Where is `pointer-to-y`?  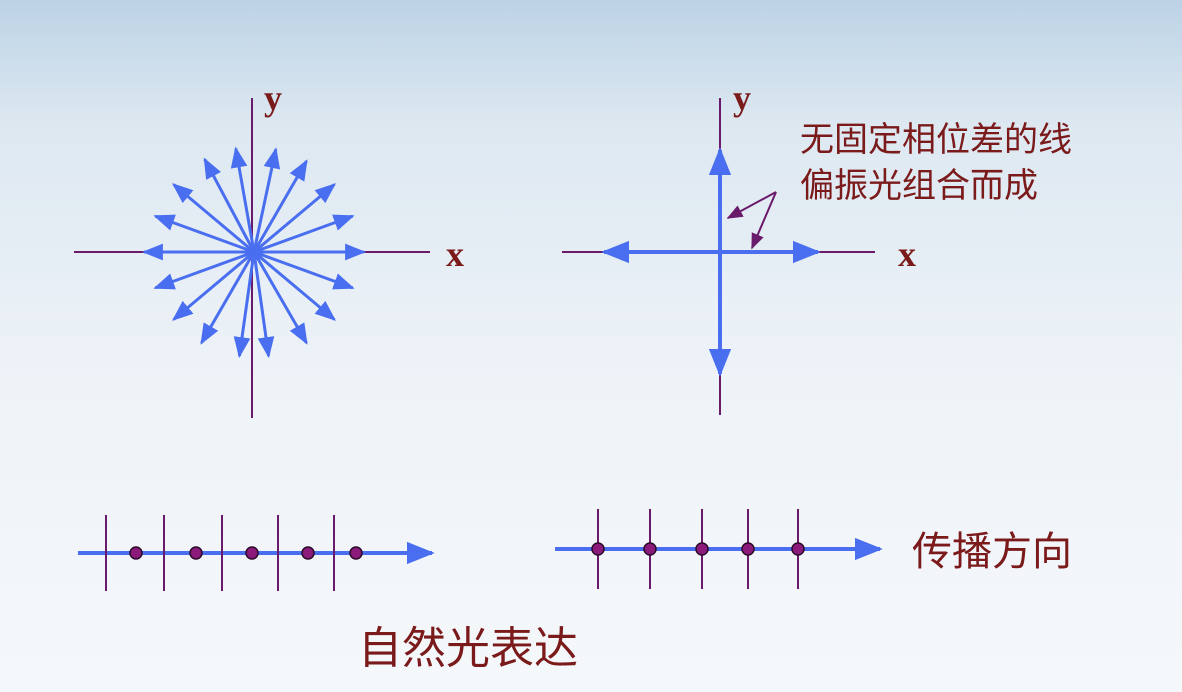 pointer-to-y is located at coordinates (751, 205).